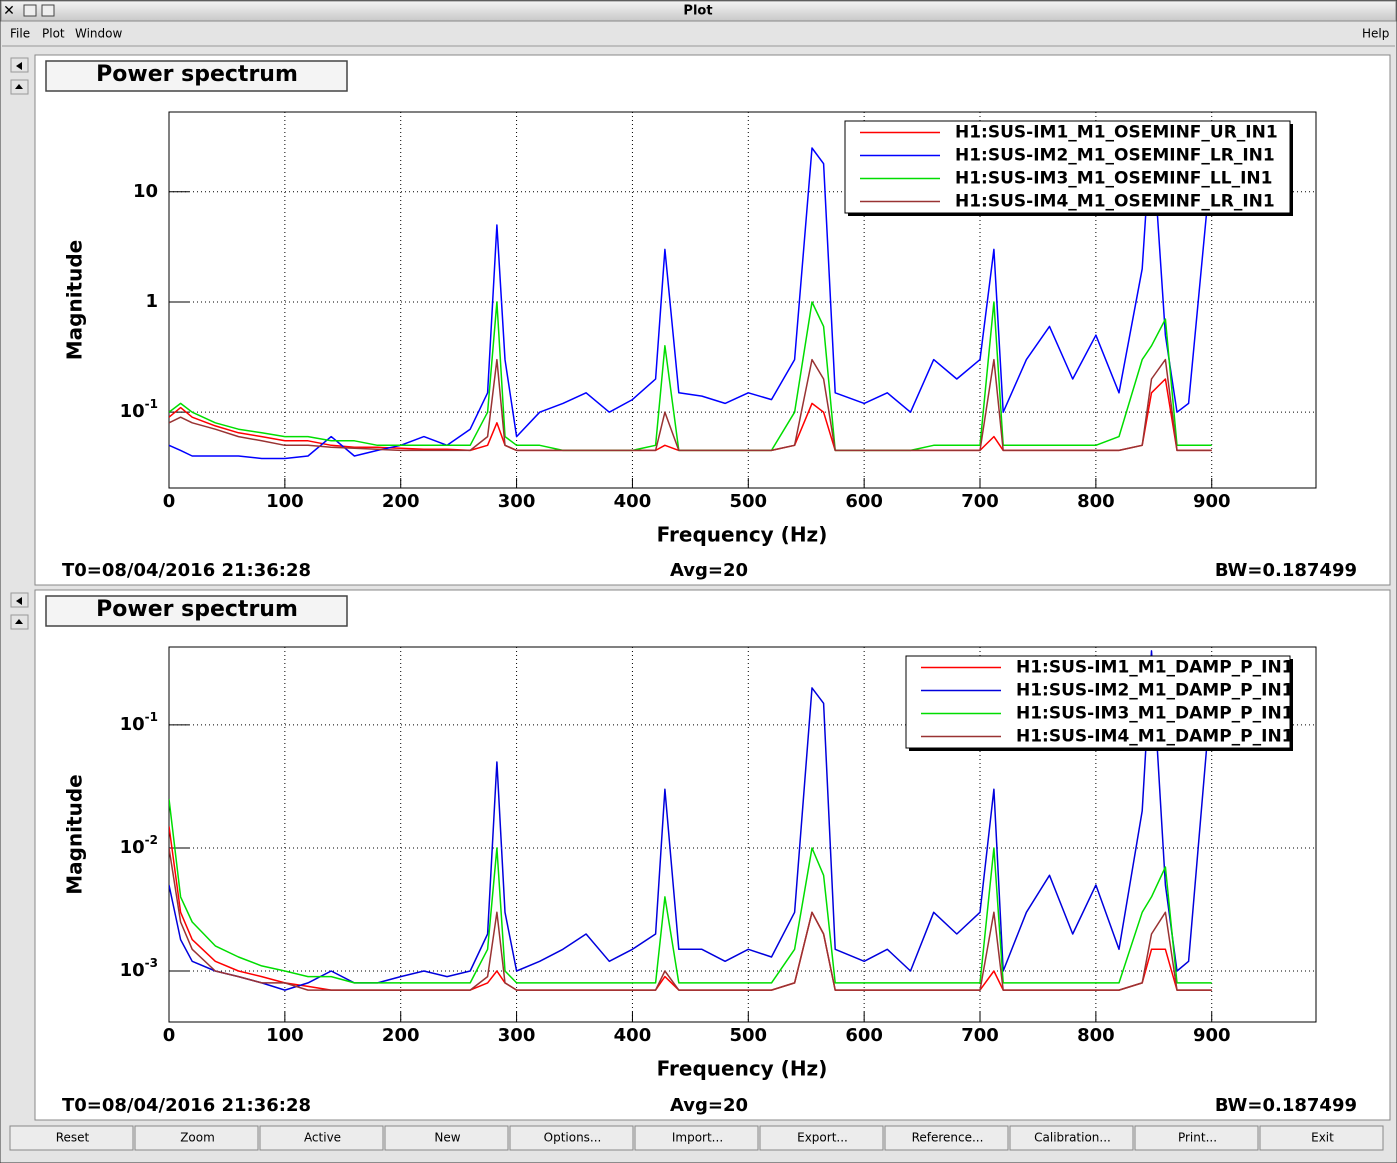 This screenshot has width=1397, height=1163. I want to click on title-bar, so click(698, 11).